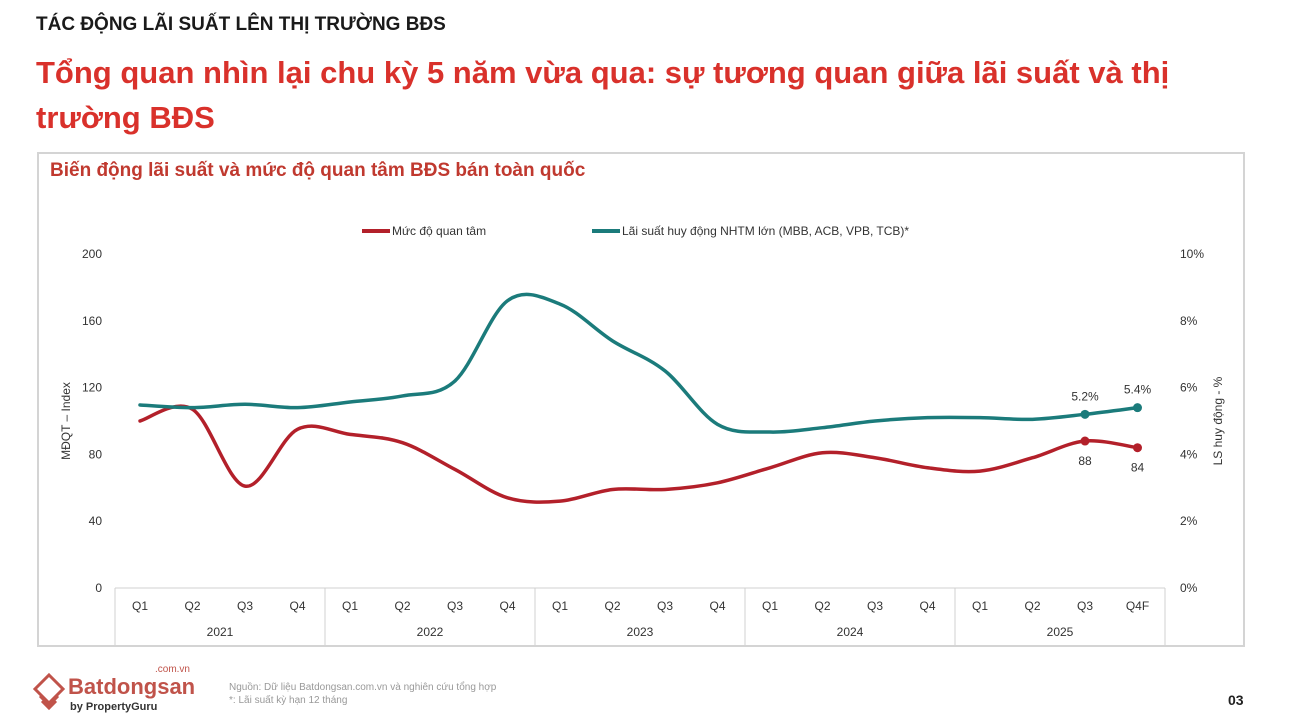 The width and height of the screenshot is (1300, 728). What do you see at coordinates (1189, 588) in the screenshot?
I see `y2-tick-label: 0%` at bounding box center [1189, 588].